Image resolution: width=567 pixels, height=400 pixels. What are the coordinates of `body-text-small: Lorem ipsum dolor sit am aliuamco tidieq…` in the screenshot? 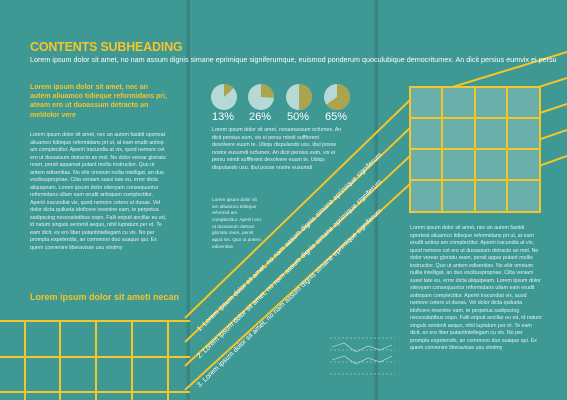 It's located at (236, 223).